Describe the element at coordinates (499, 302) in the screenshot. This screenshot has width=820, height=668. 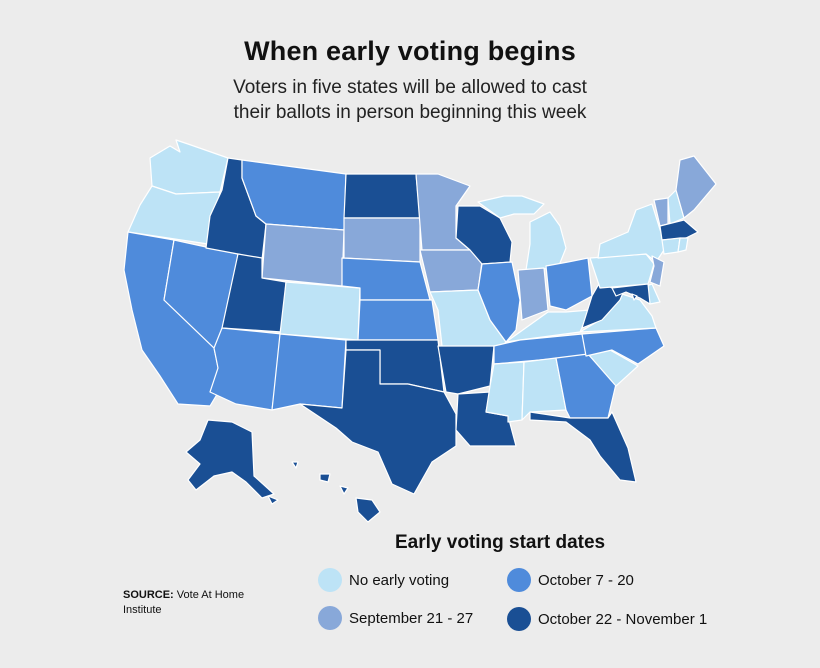
I see `state-illinois` at that location.